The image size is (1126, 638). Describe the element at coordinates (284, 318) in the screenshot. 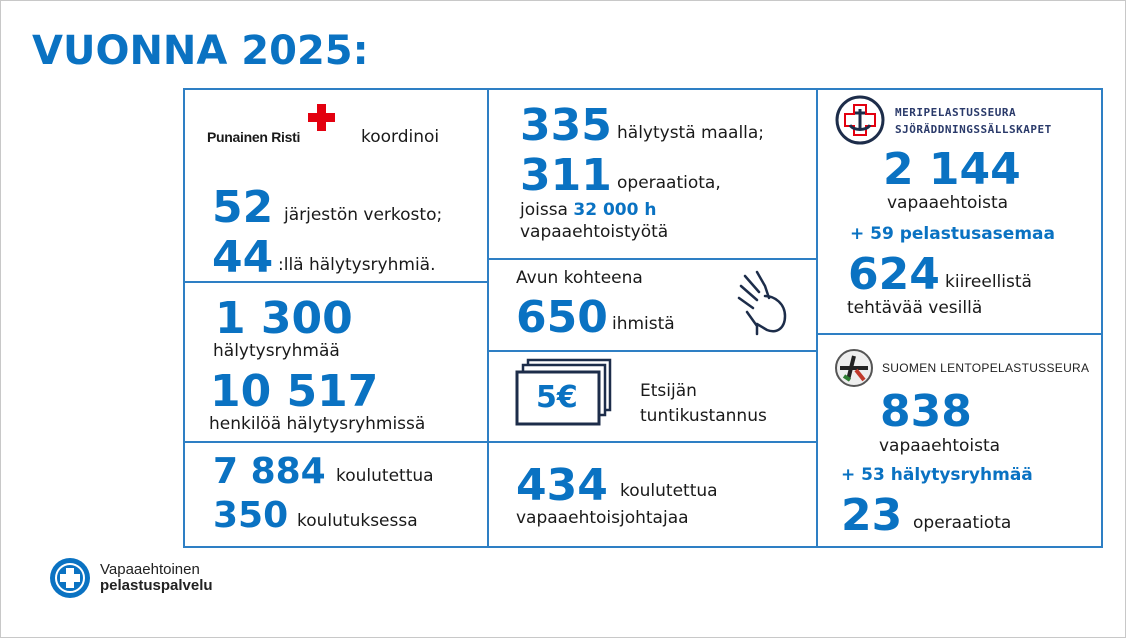

I see `groups-count: 1 300` at that location.